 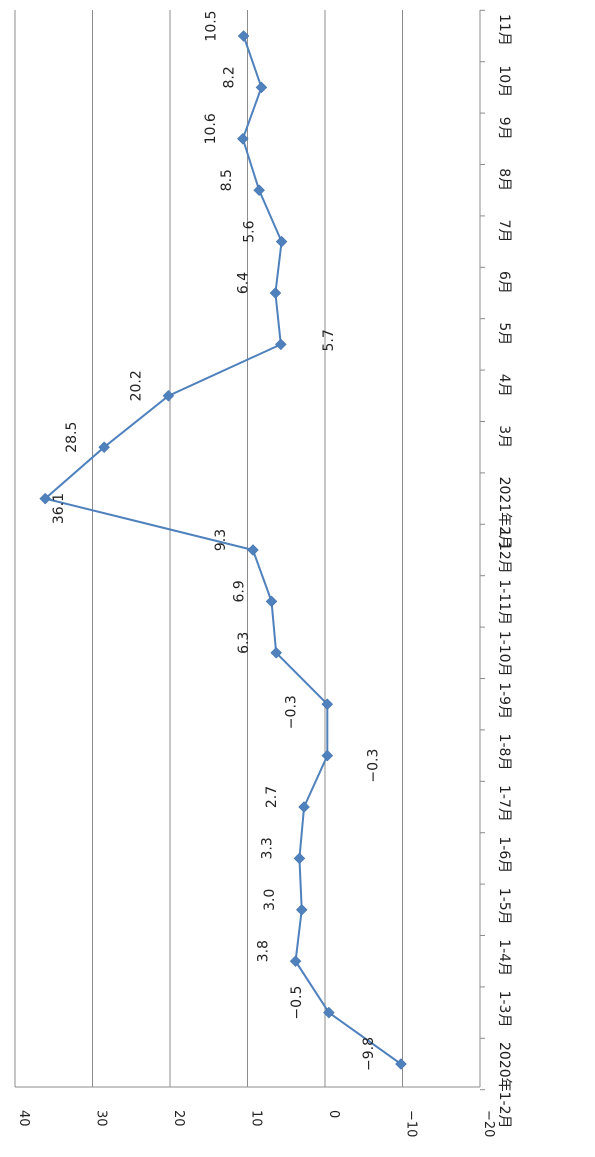 What do you see at coordinates (229, 77) in the screenshot?
I see `data-label: 8.2` at bounding box center [229, 77].